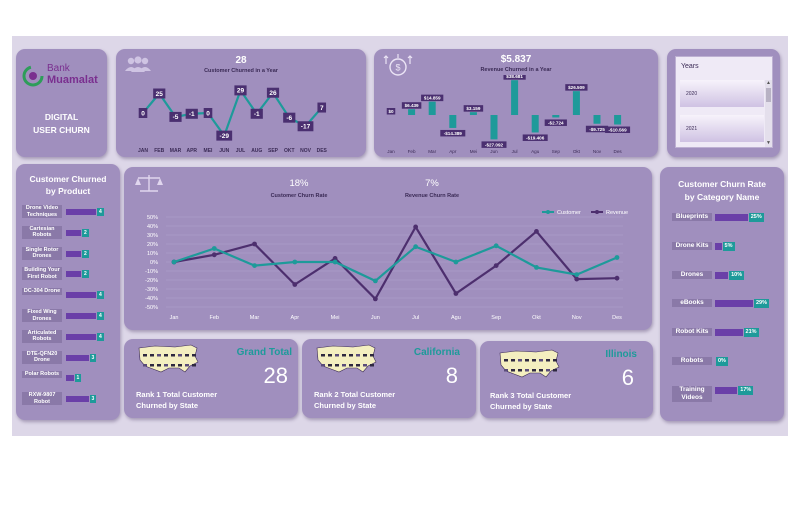 The image size is (800, 517). What do you see at coordinates (722, 93) in the screenshot?
I see `years-slicer-option: 2020` at bounding box center [722, 93].